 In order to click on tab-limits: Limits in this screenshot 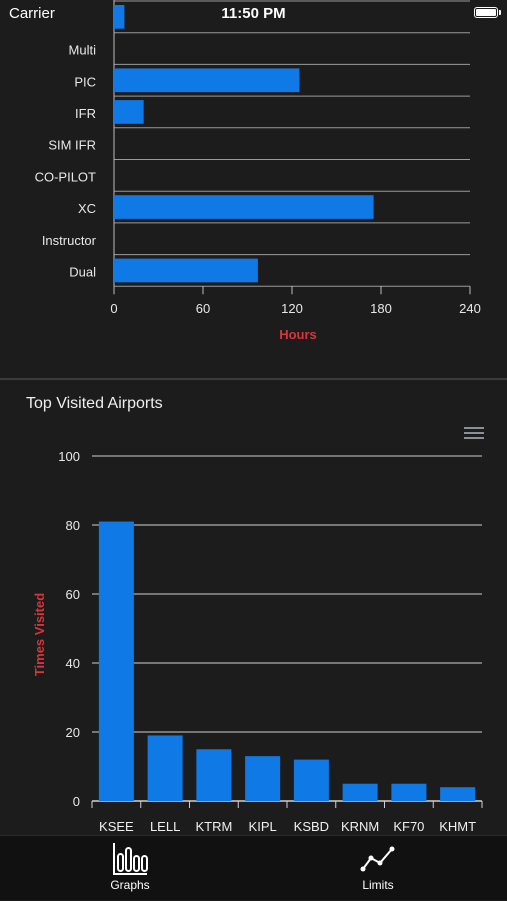, I will do `click(378, 868)`.